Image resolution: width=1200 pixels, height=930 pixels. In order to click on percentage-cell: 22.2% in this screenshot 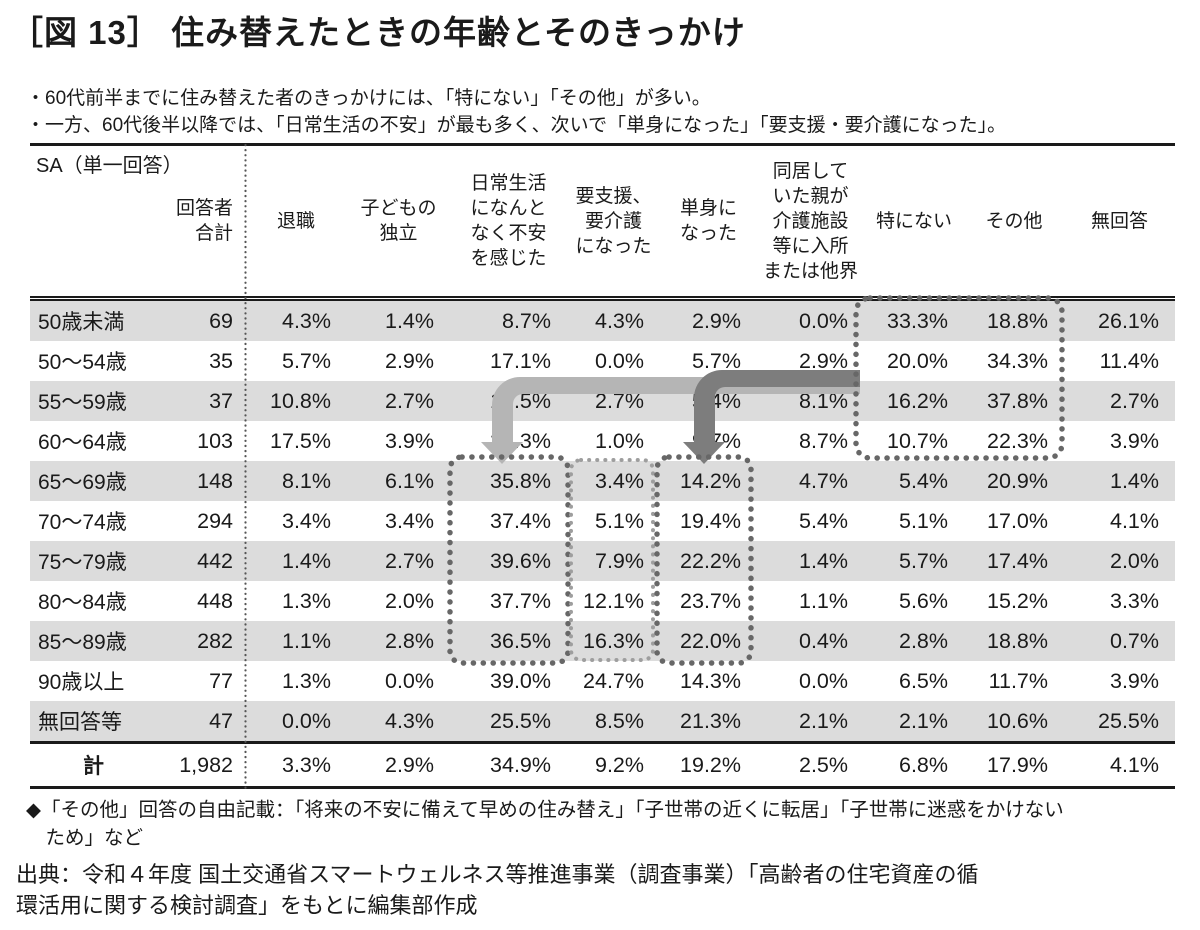, I will do `click(710, 560)`.